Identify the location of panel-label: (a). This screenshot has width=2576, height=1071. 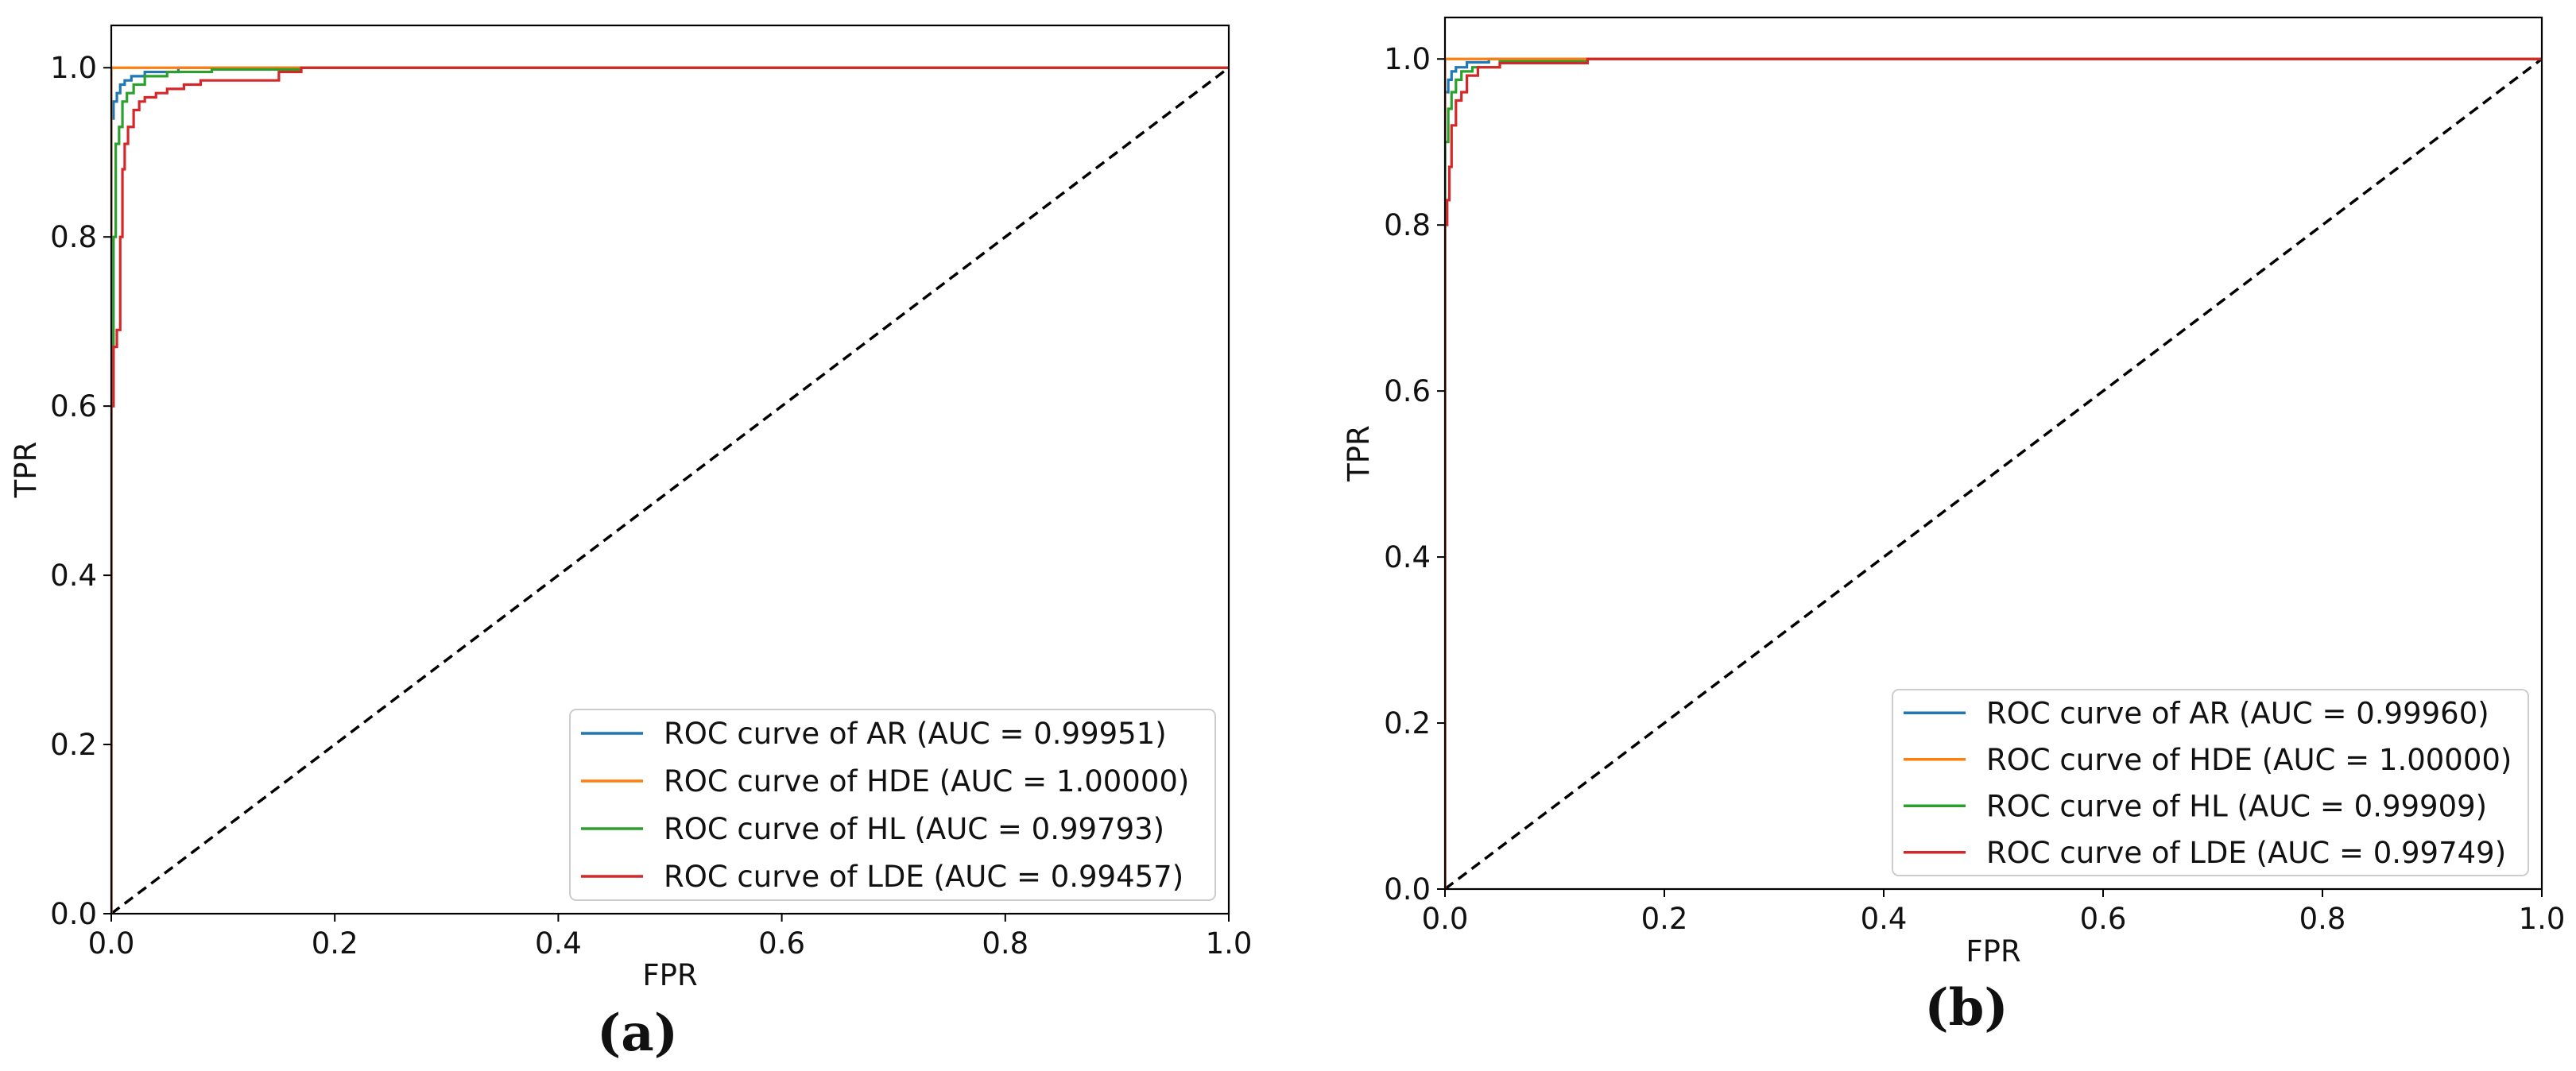
(637, 1033).